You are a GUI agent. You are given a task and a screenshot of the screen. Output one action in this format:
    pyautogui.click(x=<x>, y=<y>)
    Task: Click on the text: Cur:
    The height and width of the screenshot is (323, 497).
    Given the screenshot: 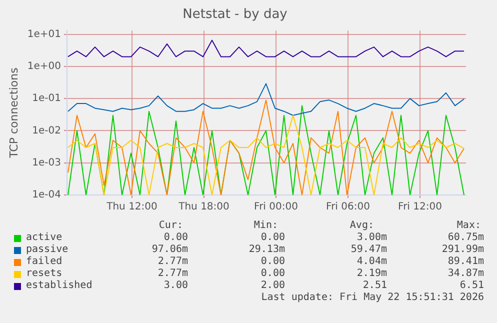 What is the action you would take?
    pyautogui.click(x=170, y=225)
    